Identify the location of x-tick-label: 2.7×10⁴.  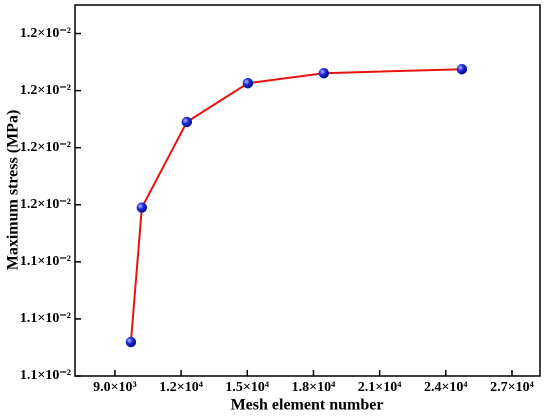
(512, 387).